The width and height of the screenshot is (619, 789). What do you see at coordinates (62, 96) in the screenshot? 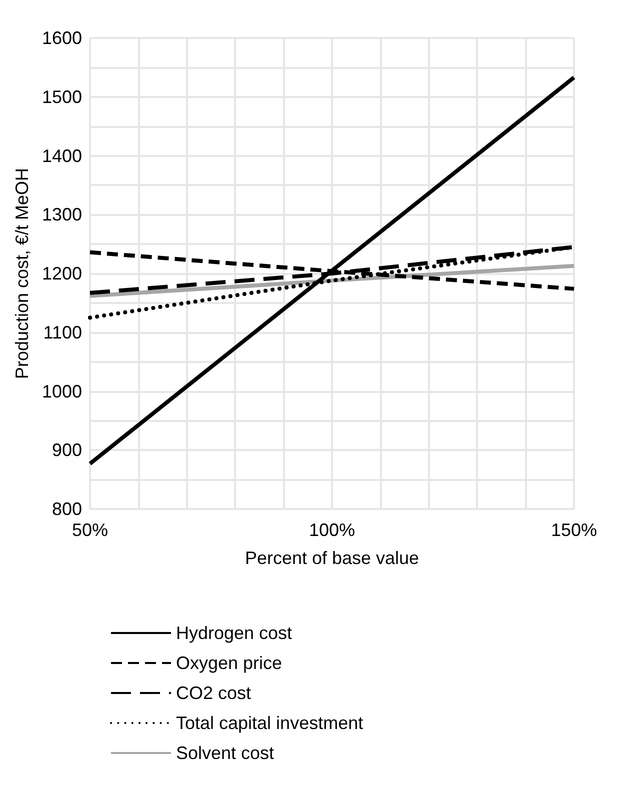
I see `y-tick-label: 1500` at bounding box center [62, 96].